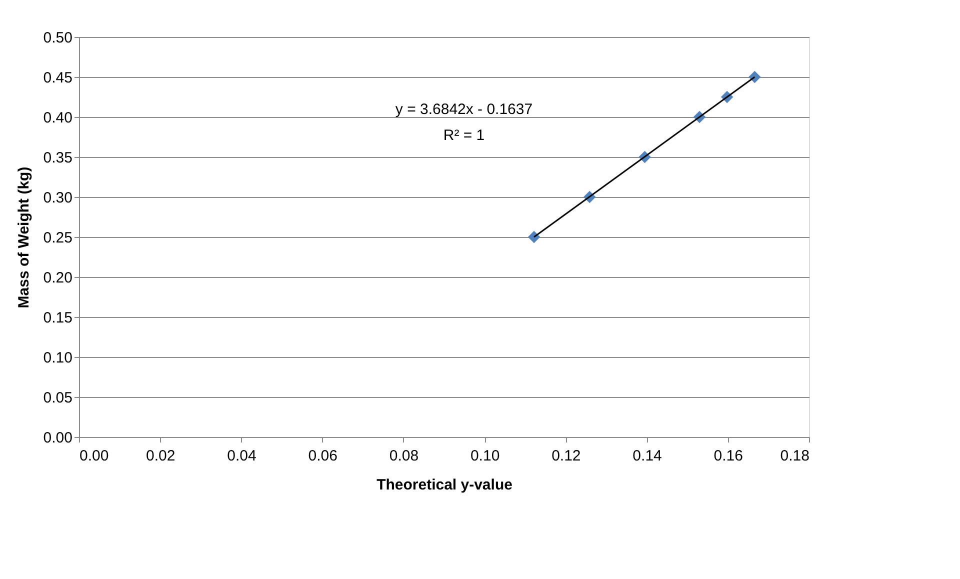  What do you see at coordinates (57, 358) in the screenshot?
I see `y-tick-label: 0.10` at bounding box center [57, 358].